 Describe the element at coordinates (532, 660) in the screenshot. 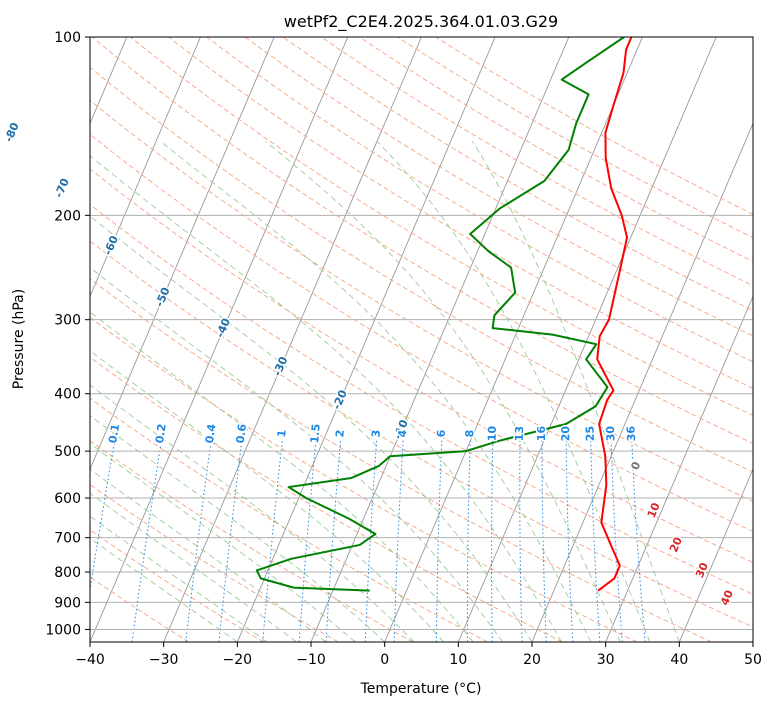

I see `x-tick-label: 20` at that location.